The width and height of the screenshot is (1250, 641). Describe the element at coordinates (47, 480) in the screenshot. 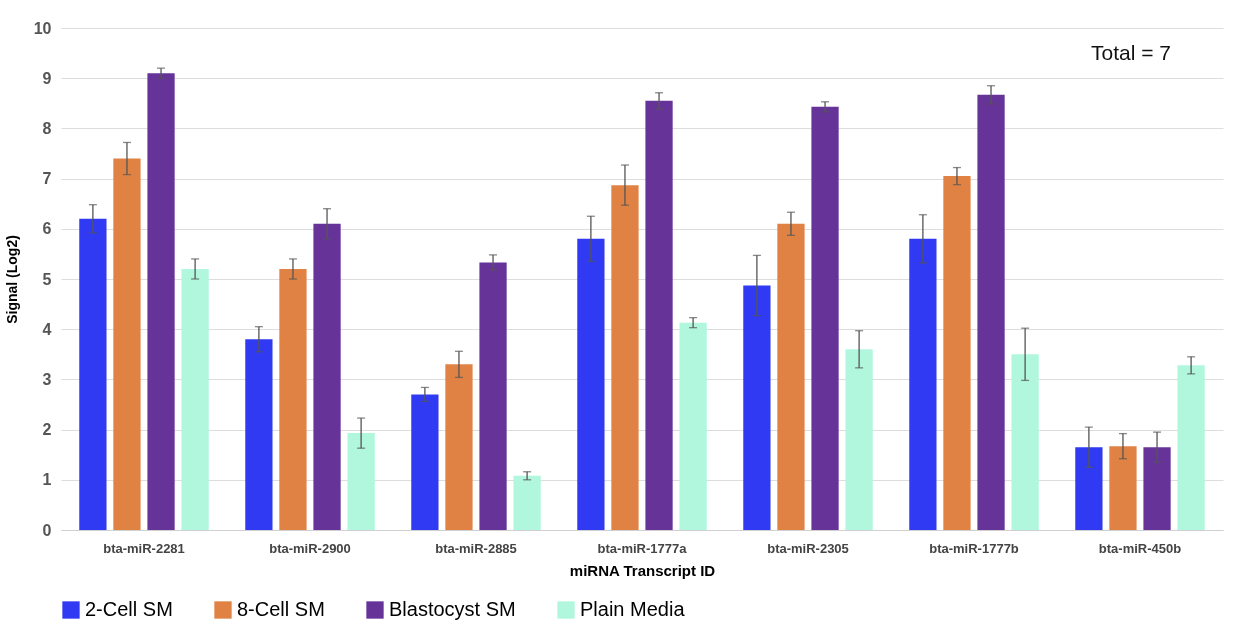

I see `y-tick-label: 1` at that location.